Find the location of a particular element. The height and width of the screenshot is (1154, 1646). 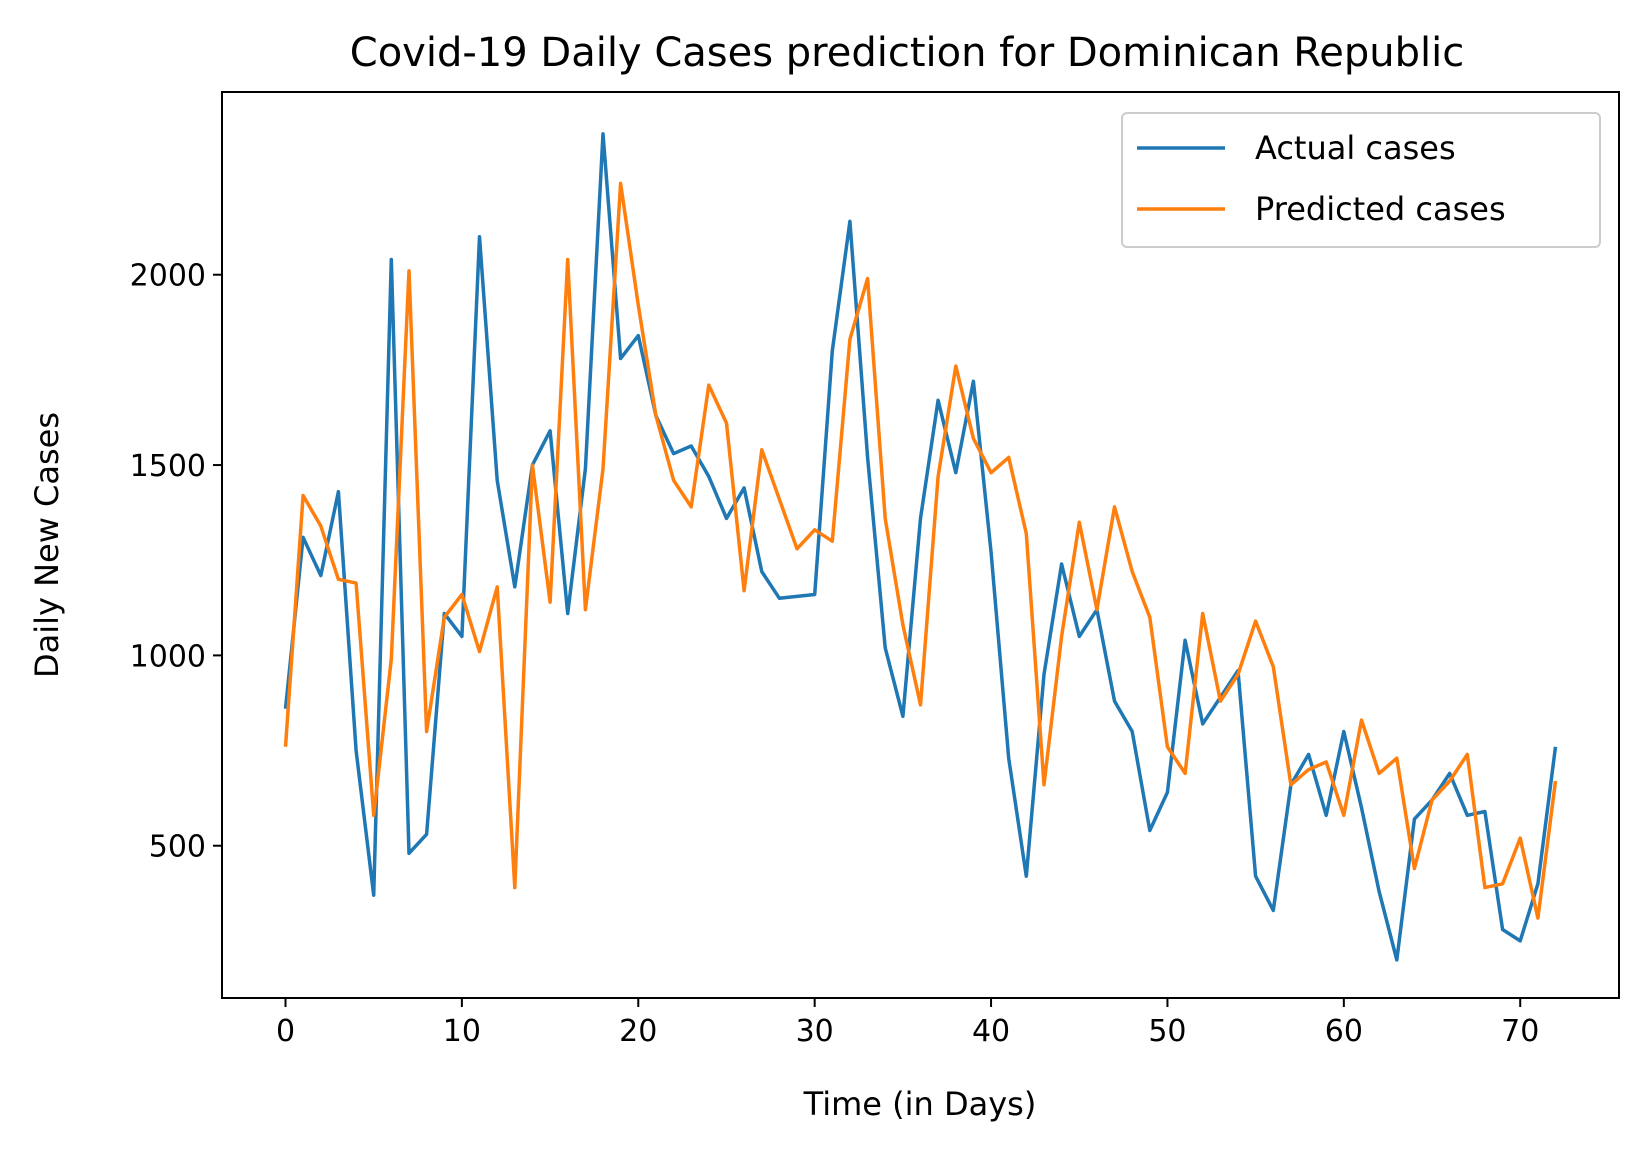

x-tick-label: 50 is located at coordinates (1167, 1031).